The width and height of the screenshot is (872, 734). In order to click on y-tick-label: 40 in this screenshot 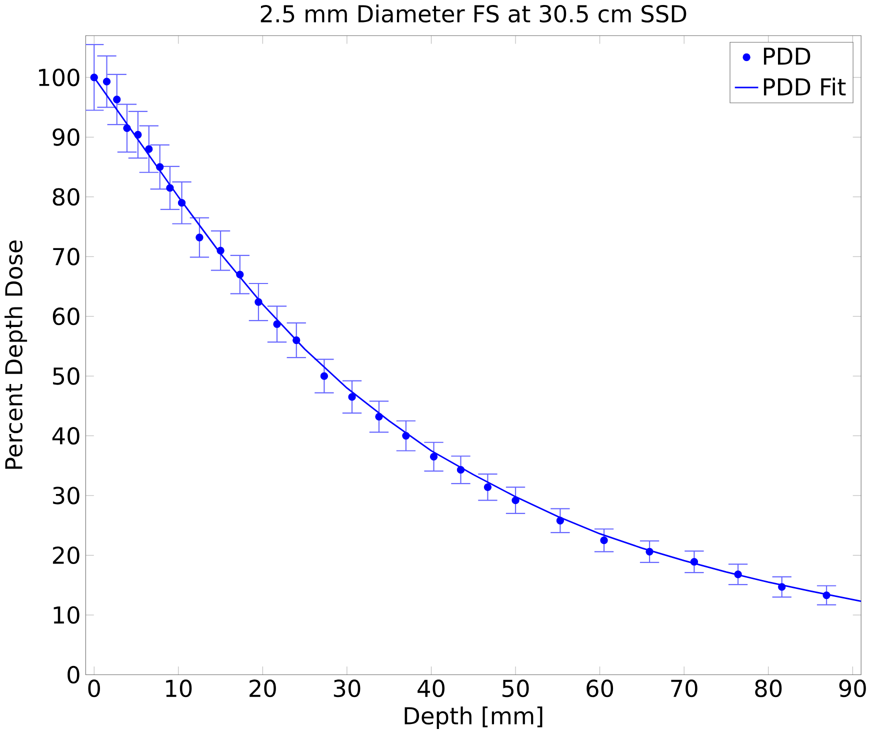, I will do `click(66, 436)`.